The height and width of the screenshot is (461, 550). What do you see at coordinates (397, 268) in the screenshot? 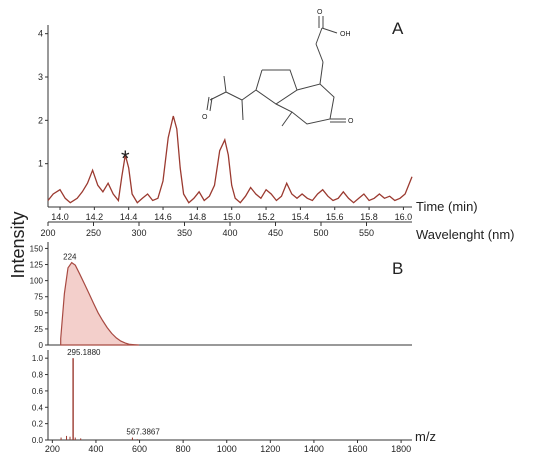
I see `panel-b-letter: B` at bounding box center [397, 268].